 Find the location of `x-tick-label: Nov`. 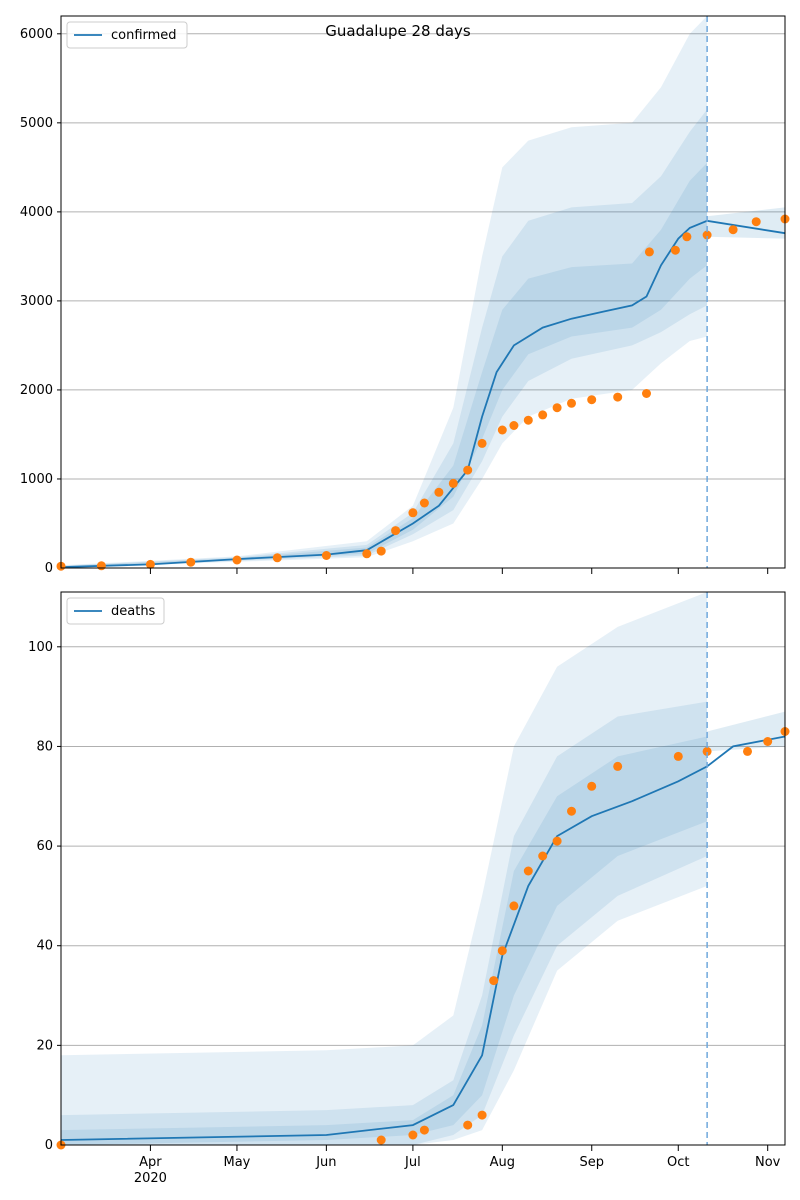

x-tick-label: Nov is located at coordinates (768, 1162).